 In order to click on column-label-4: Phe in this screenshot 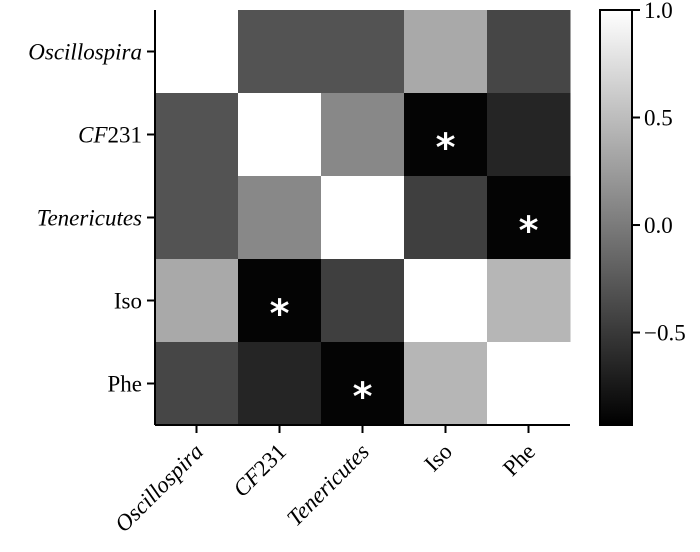, I will do `click(519, 460)`.